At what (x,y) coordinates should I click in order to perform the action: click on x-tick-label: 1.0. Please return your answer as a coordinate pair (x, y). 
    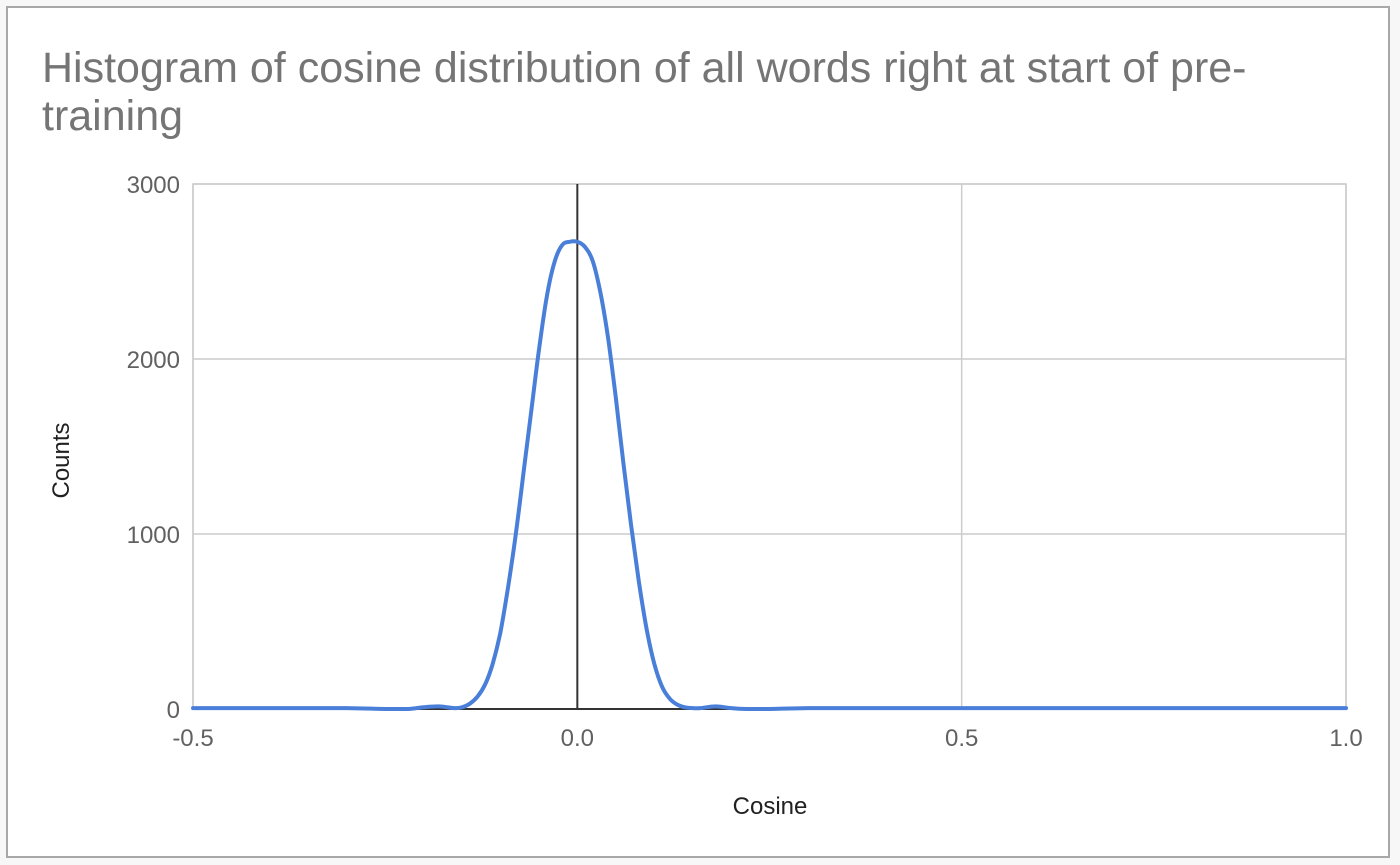
    Looking at the image, I should click on (1345, 738).